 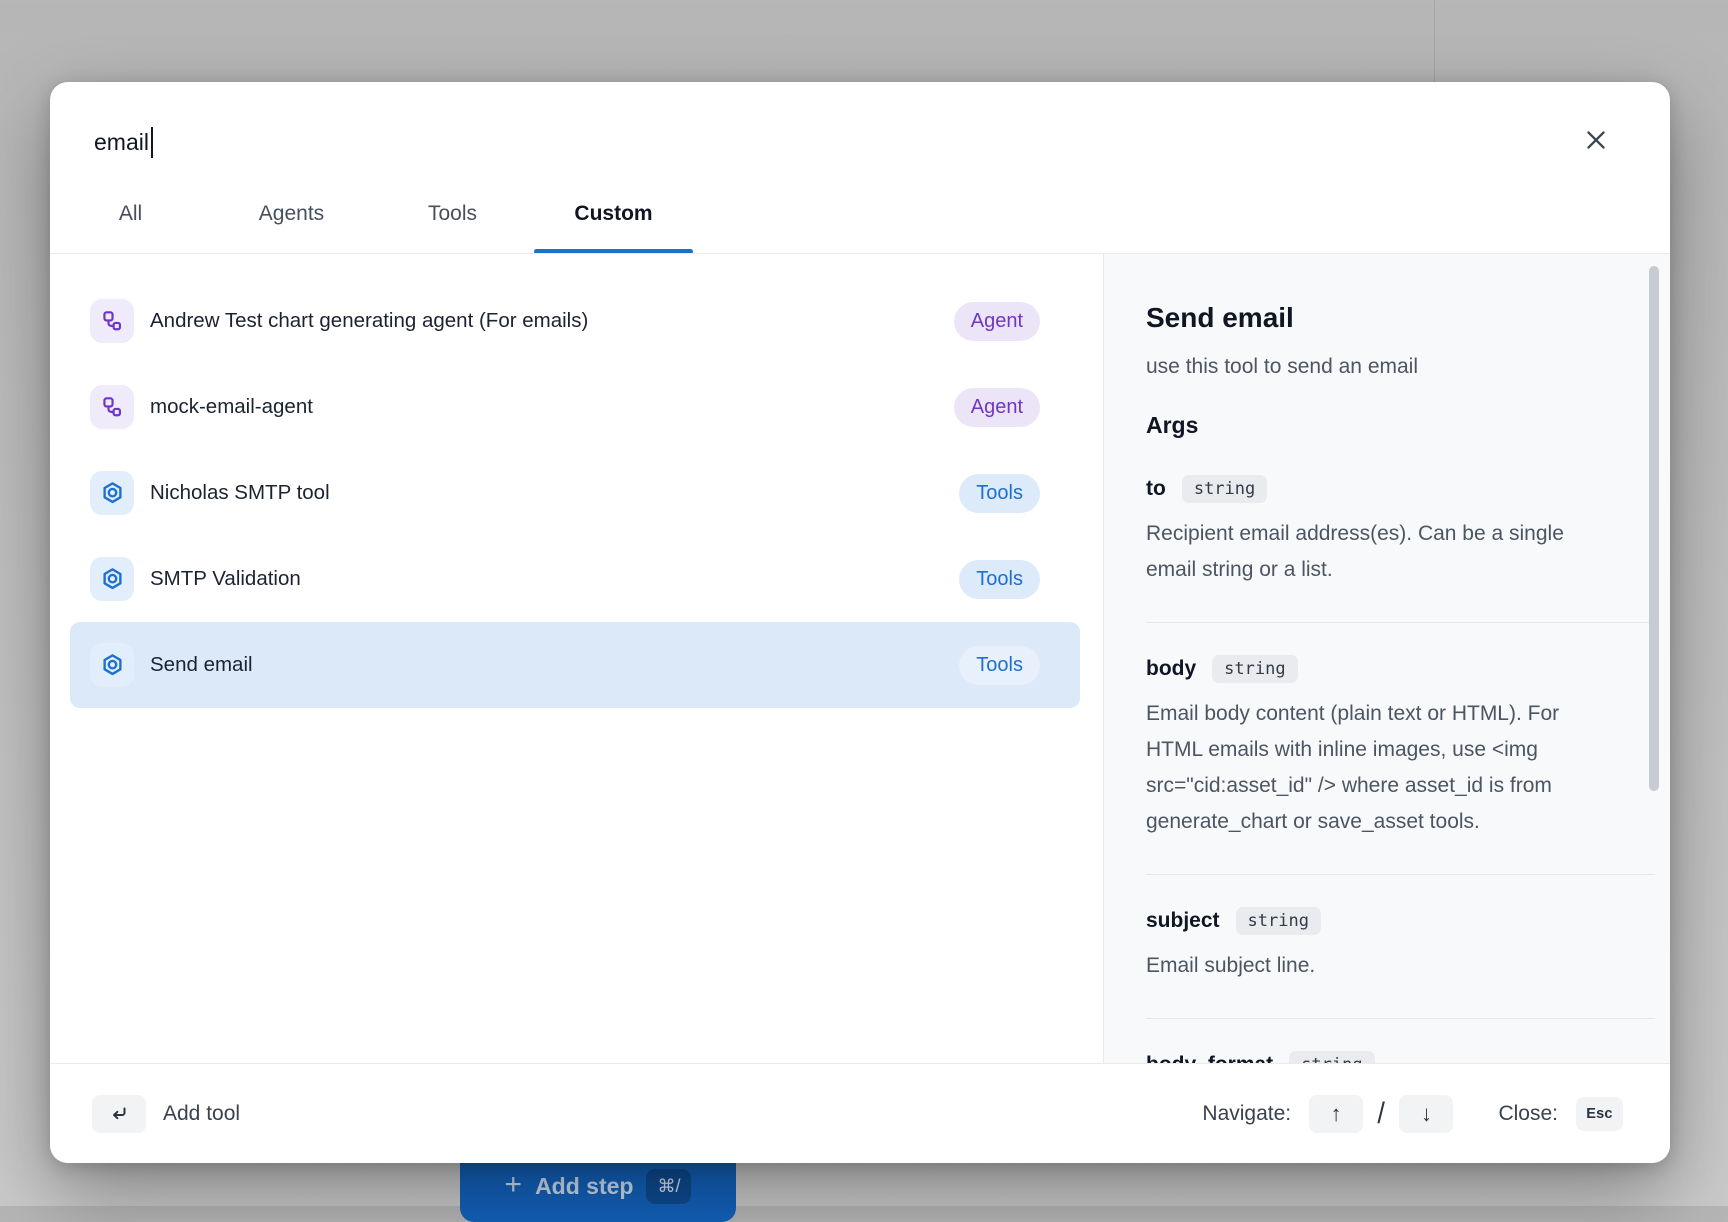 I want to click on tab: Agents, so click(x=291, y=214).